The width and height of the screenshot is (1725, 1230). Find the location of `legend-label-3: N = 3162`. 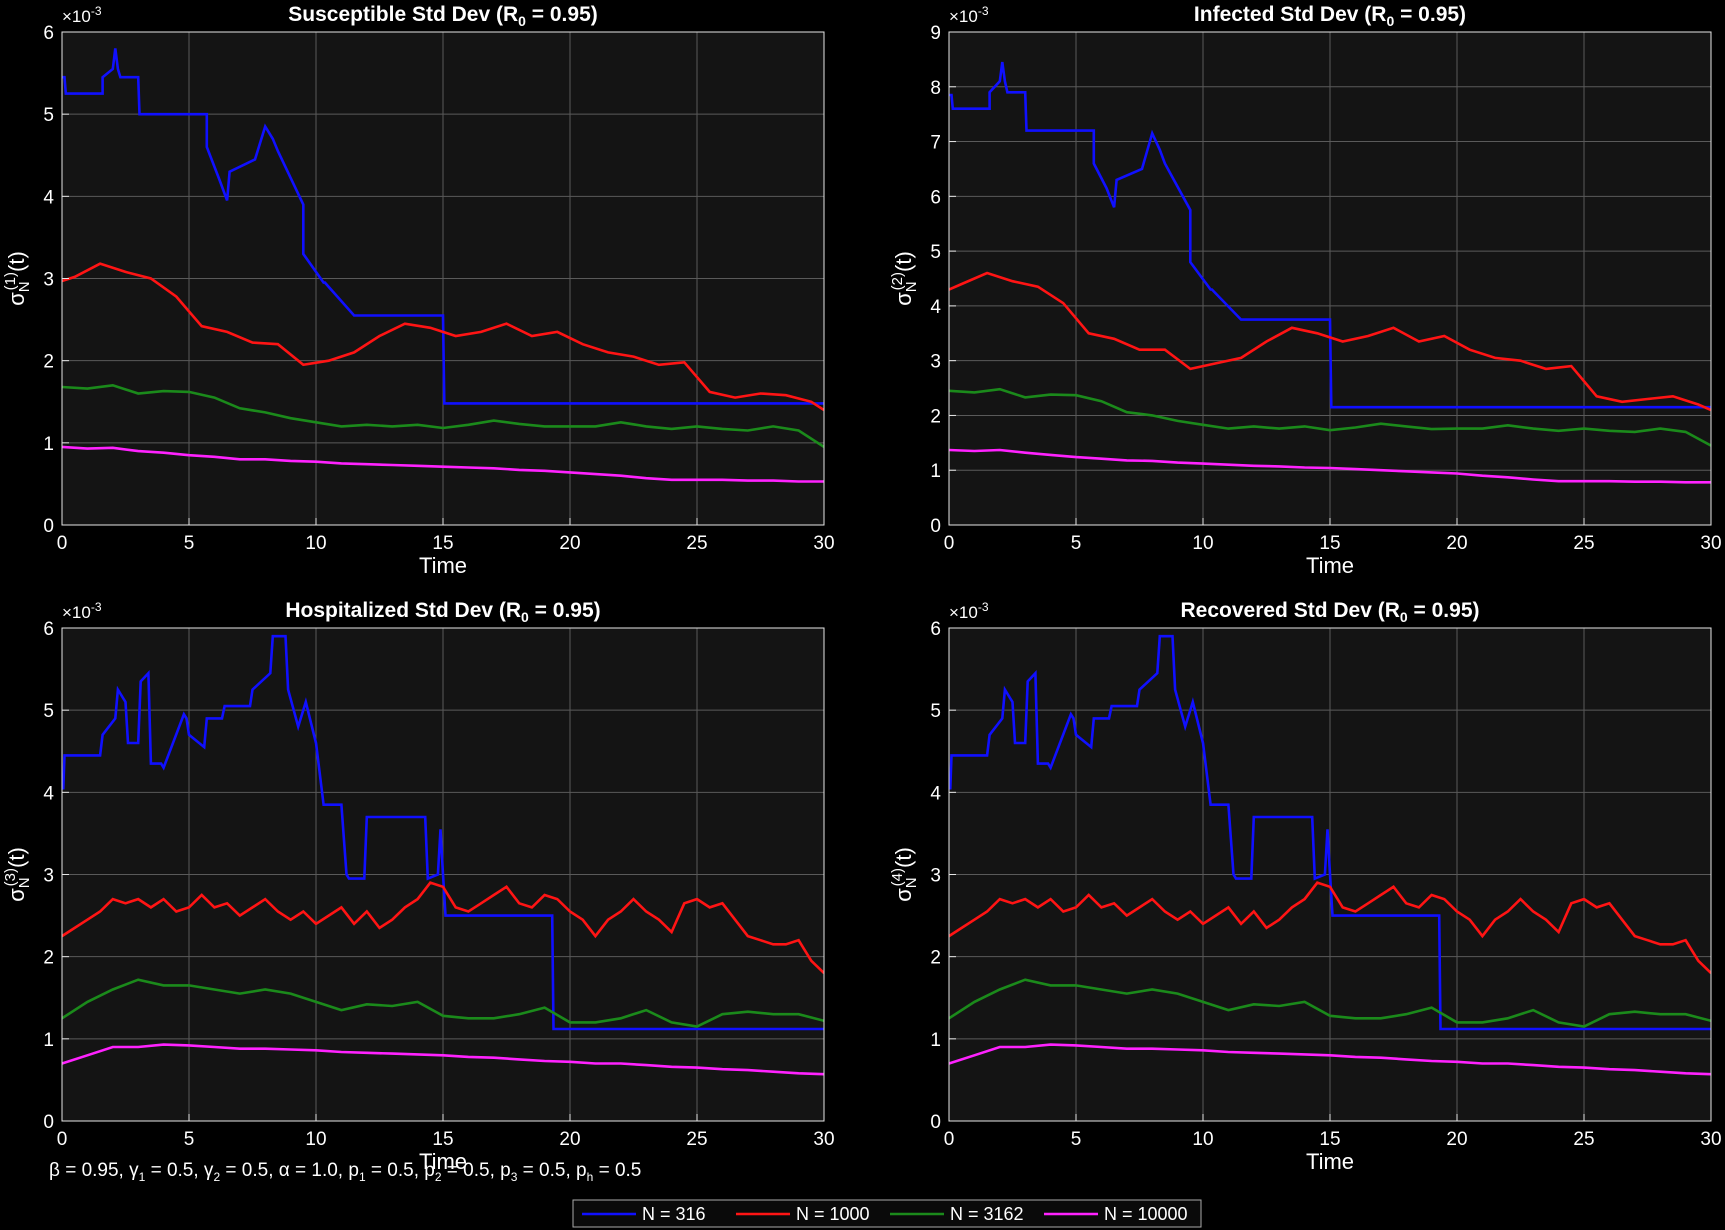

legend-label-3: N = 3162 is located at coordinates (987, 1214).